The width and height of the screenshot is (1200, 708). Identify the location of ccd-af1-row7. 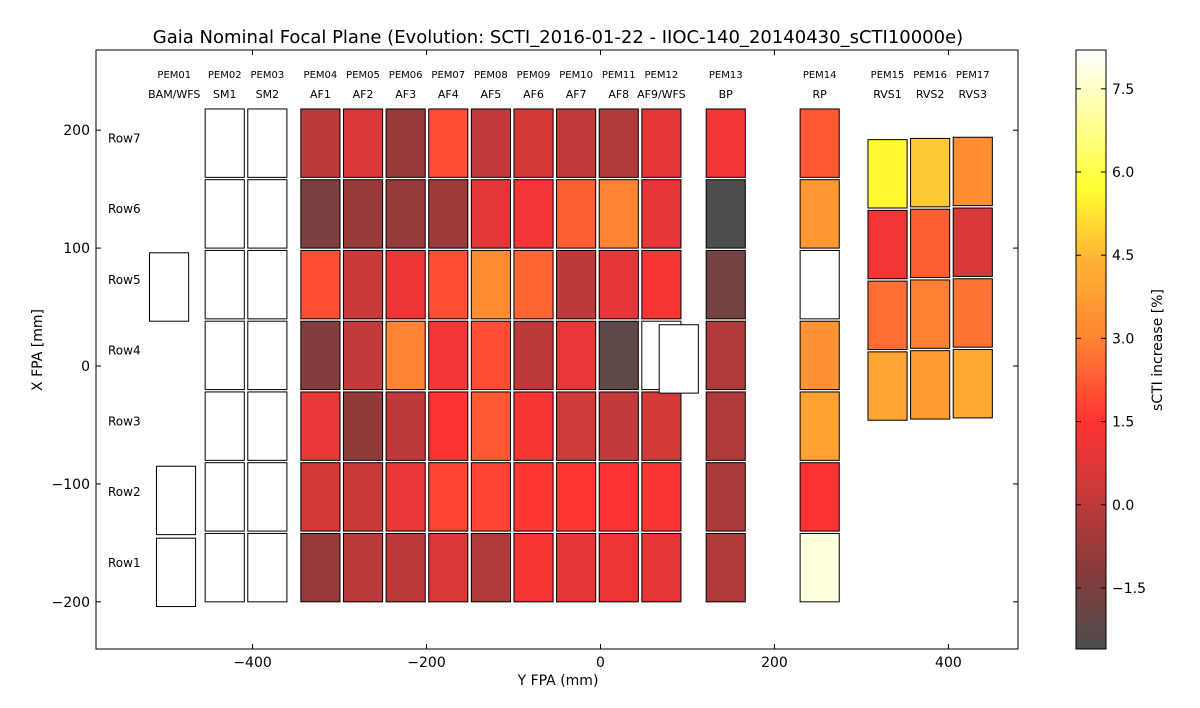
(320, 143).